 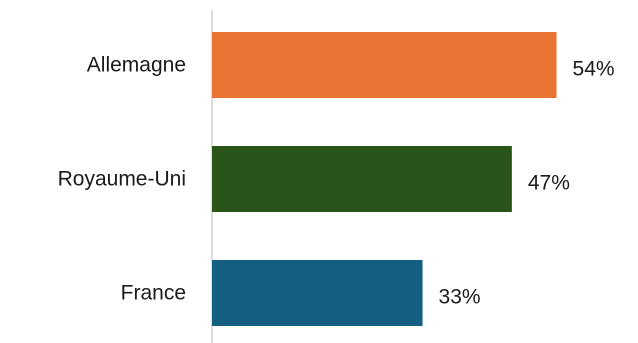 I want to click on value-label: 47%, so click(x=549, y=183).